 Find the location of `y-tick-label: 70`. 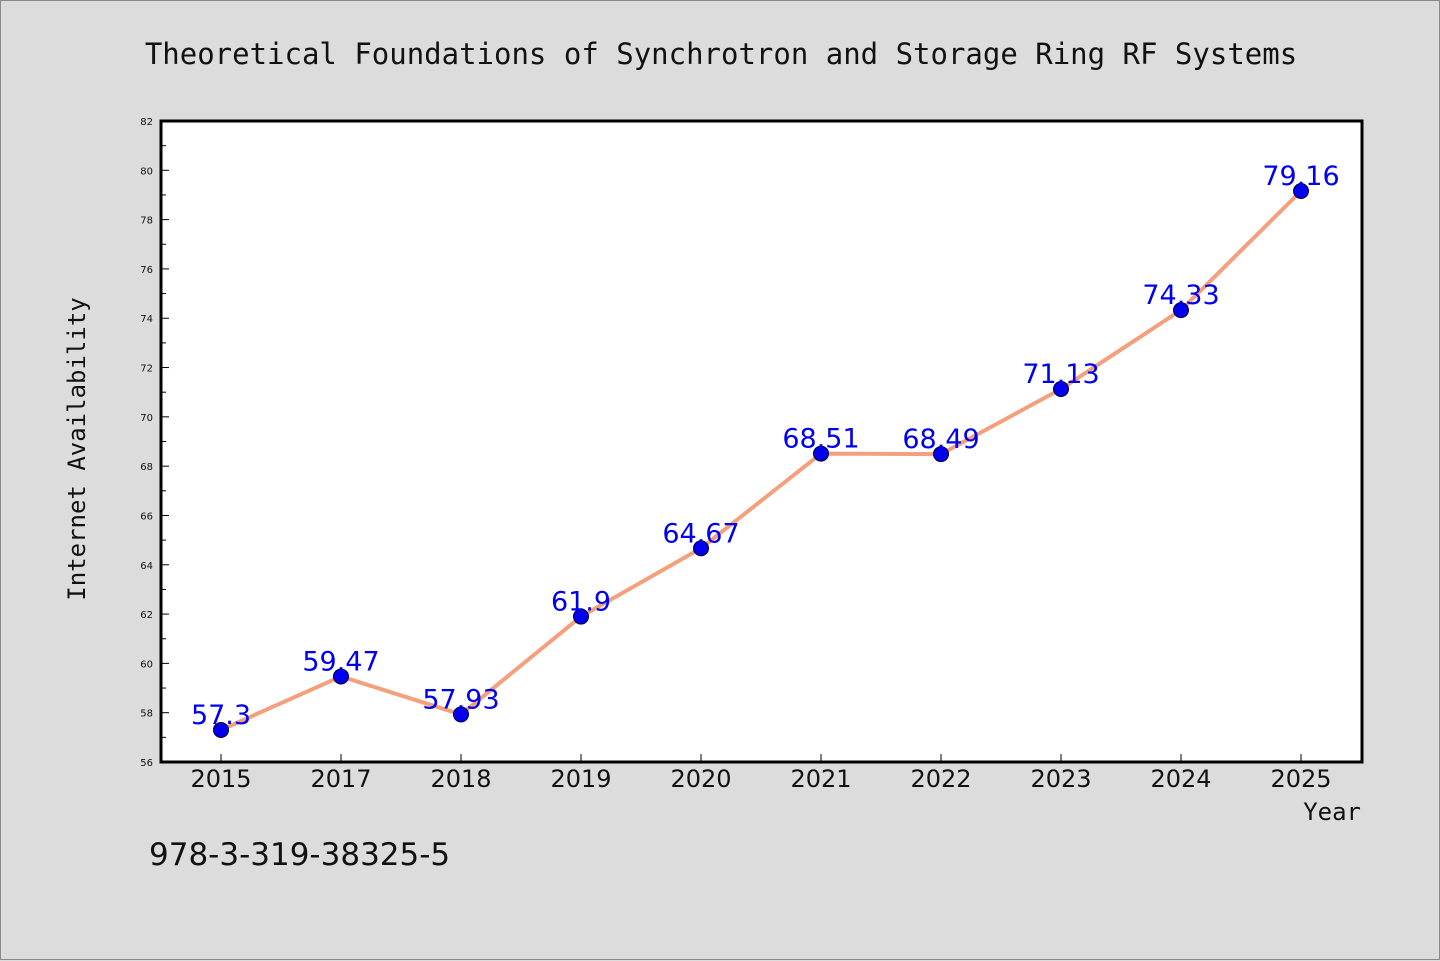

y-tick-label: 70 is located at coordinates (146, 418).